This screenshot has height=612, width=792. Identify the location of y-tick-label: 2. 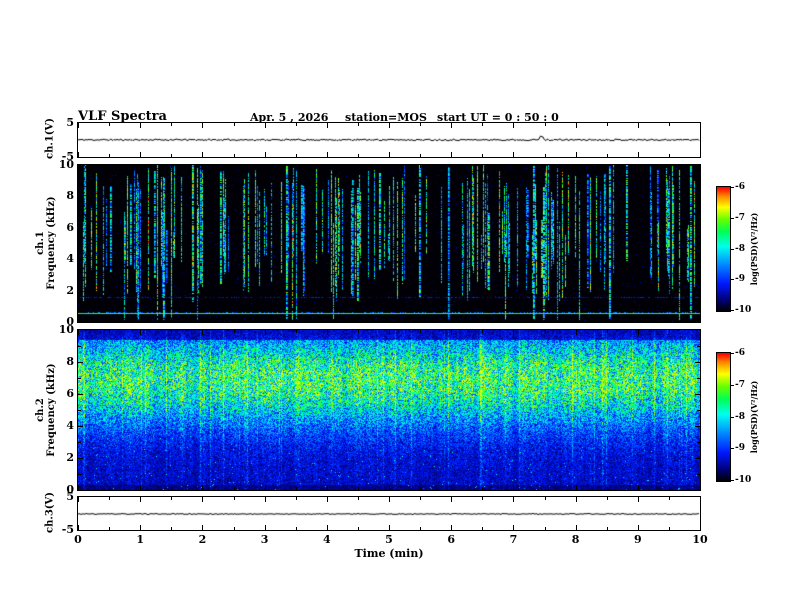
(70, 290).